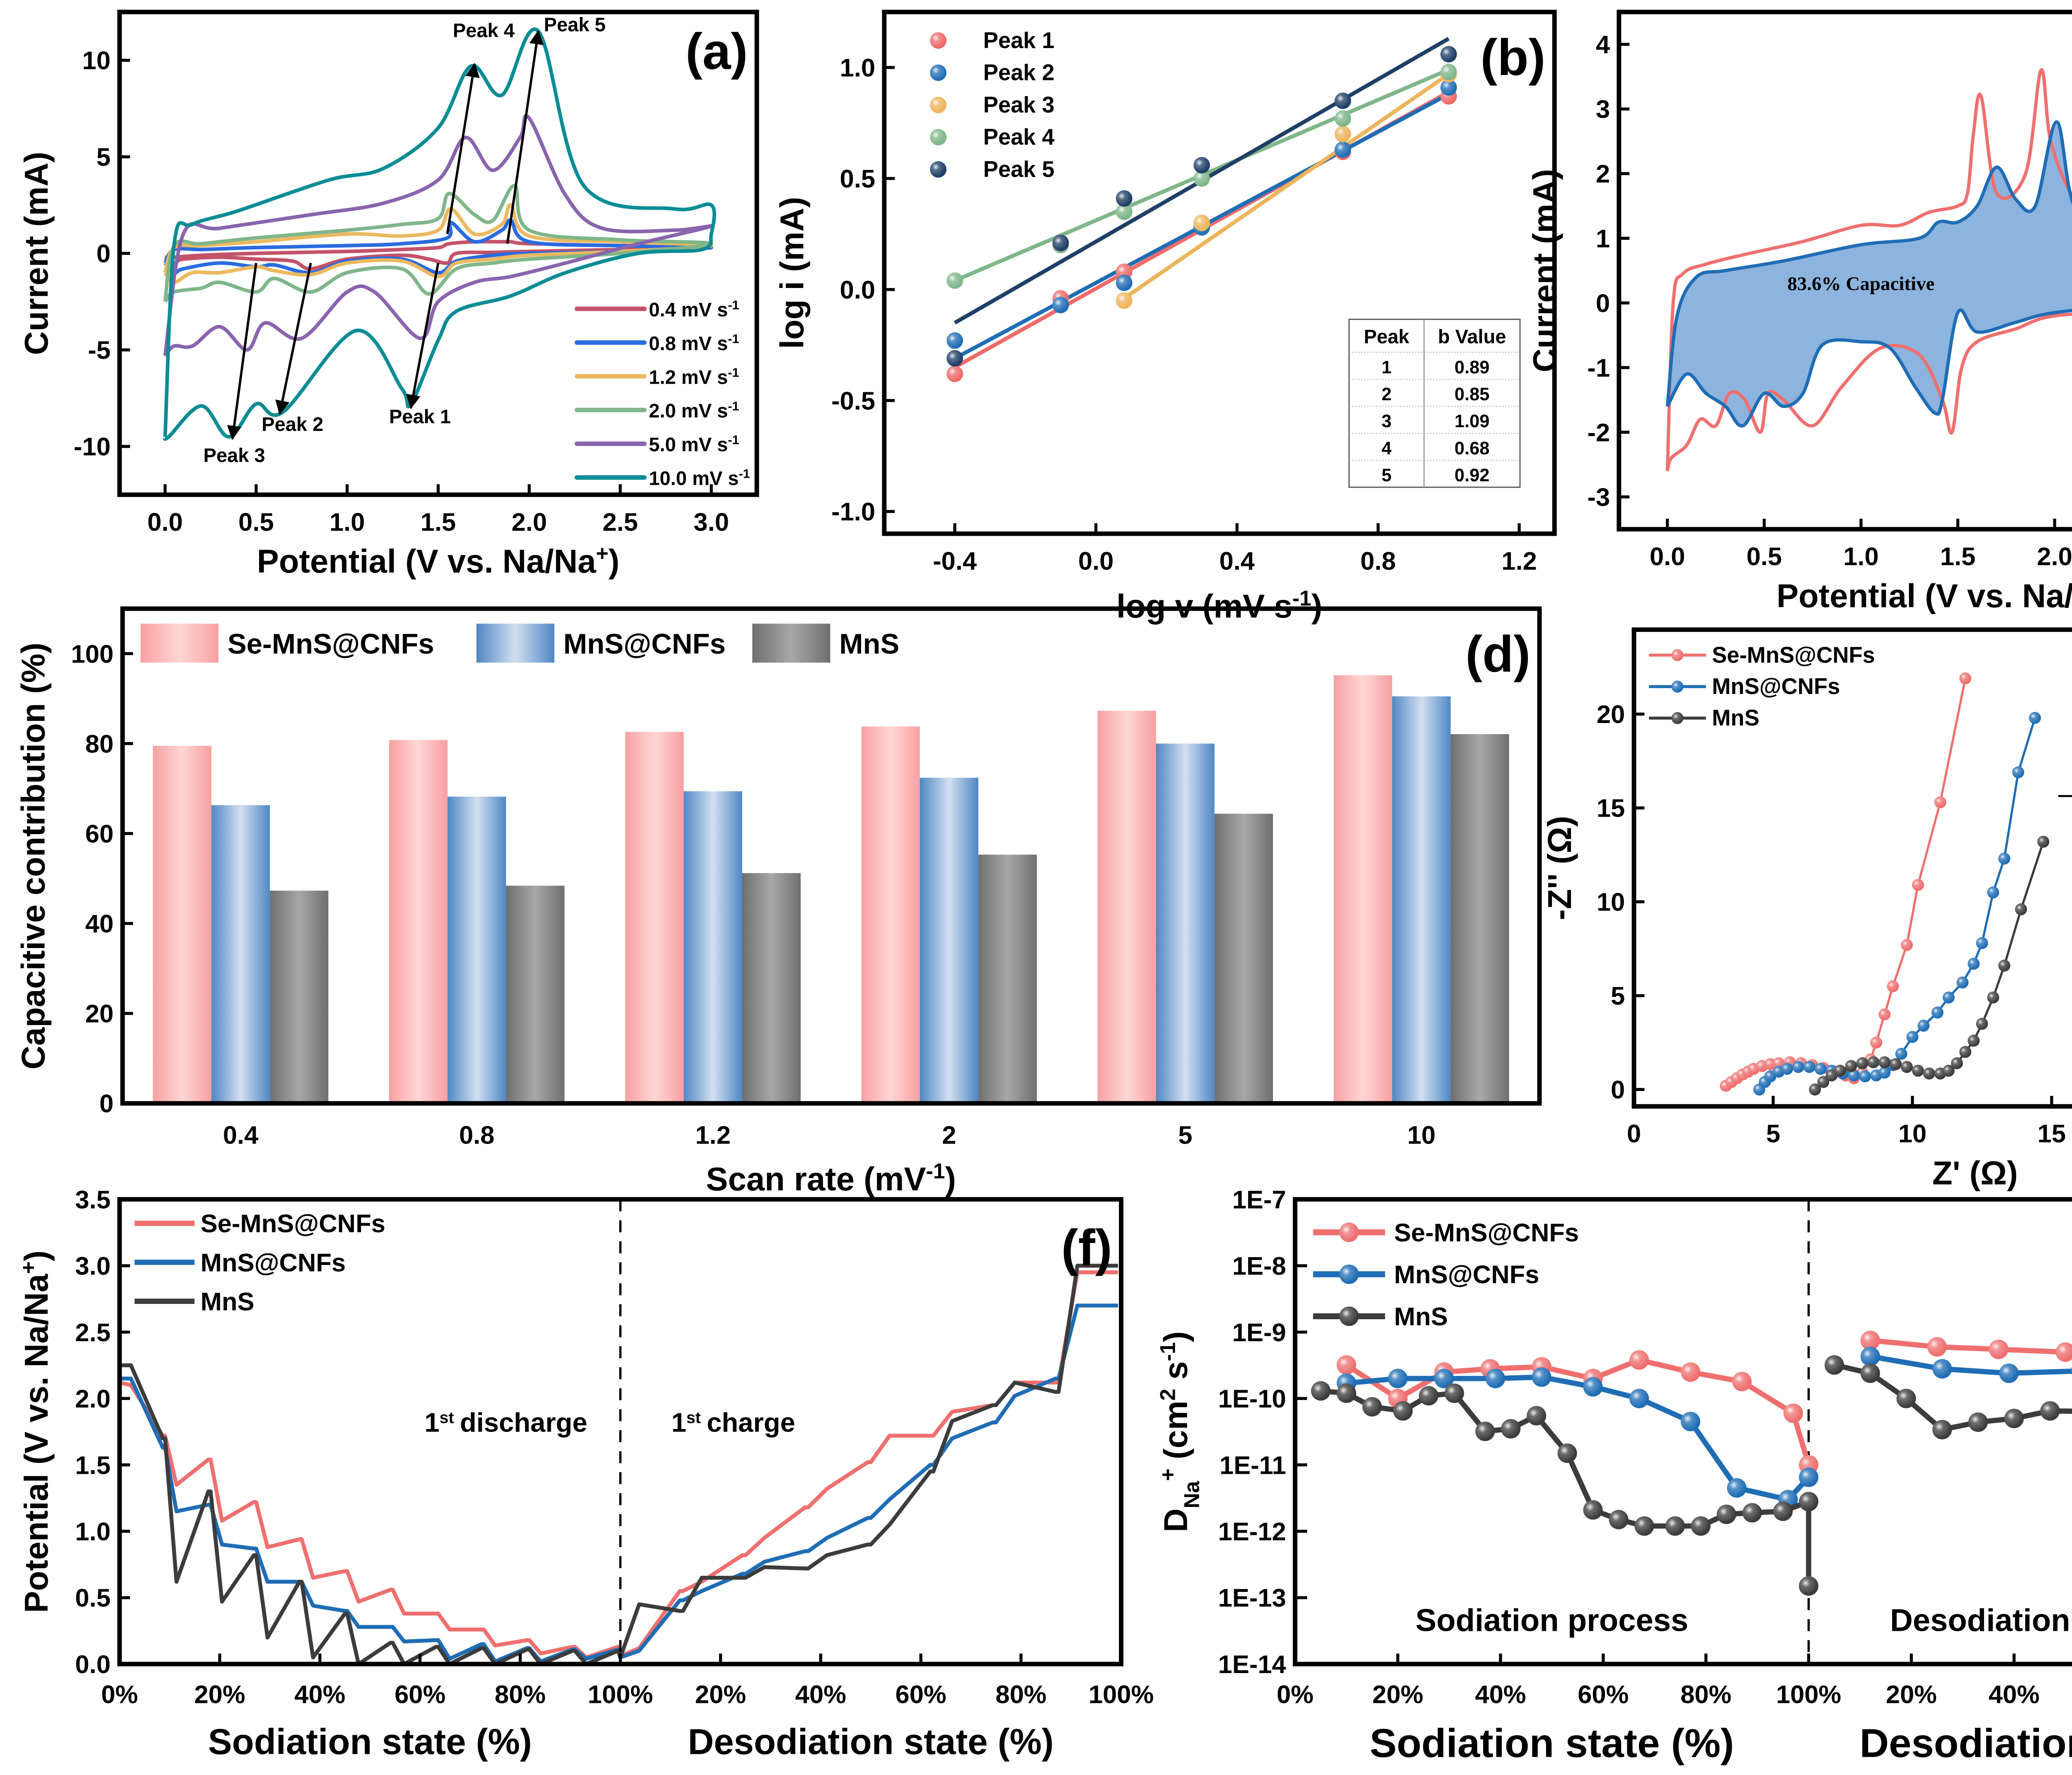  Describe the element at coordinates (1764, 556) in the screenshot. I see `x-tick-label: 0.5` at that location.